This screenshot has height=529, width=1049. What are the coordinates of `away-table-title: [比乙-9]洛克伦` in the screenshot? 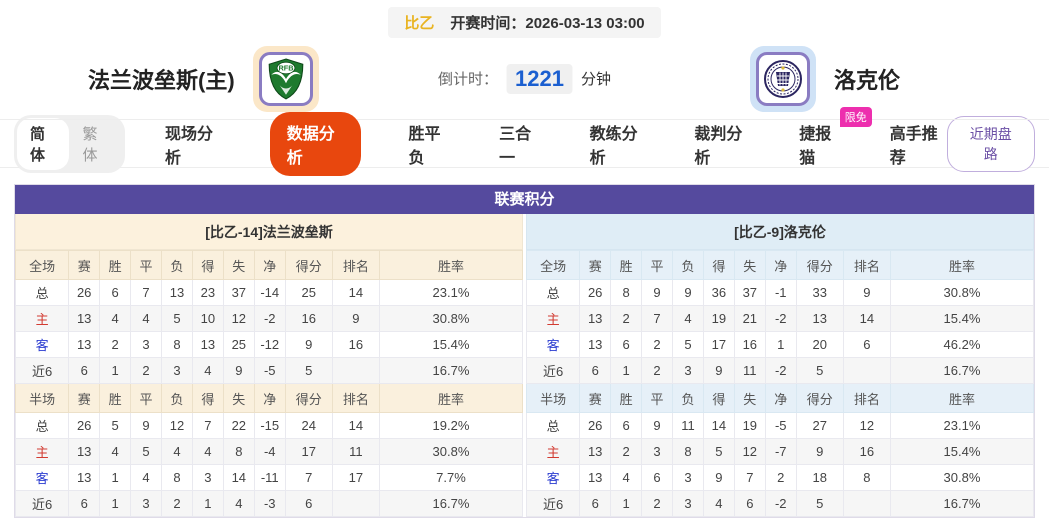 It's located at (780, 232).